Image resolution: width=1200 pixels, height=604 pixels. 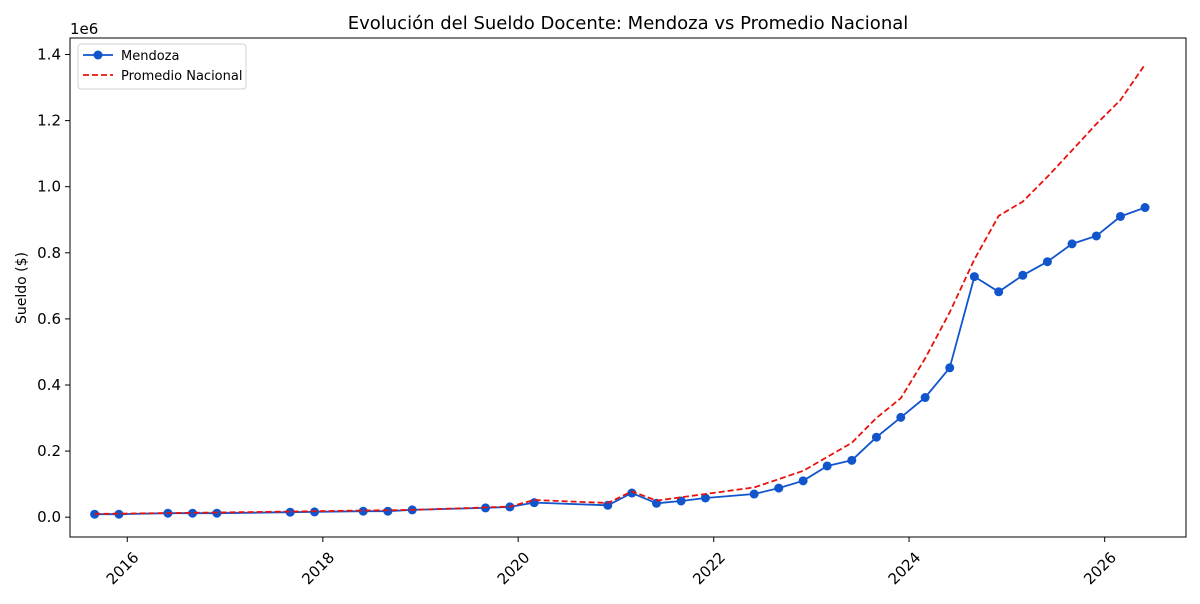 I want to click on y-tick-label: 0.6, so click(x=49, y=319).